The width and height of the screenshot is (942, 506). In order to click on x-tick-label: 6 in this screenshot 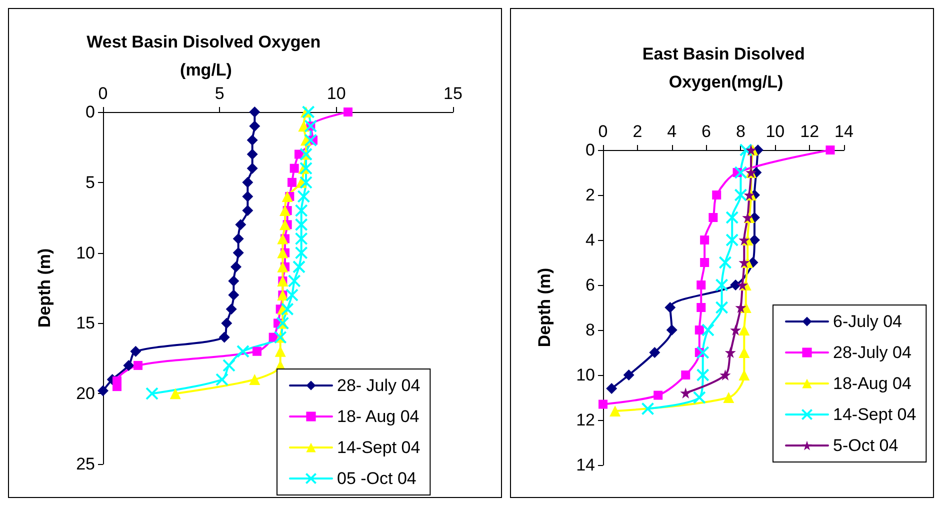, I will do `click(707, 131)`.